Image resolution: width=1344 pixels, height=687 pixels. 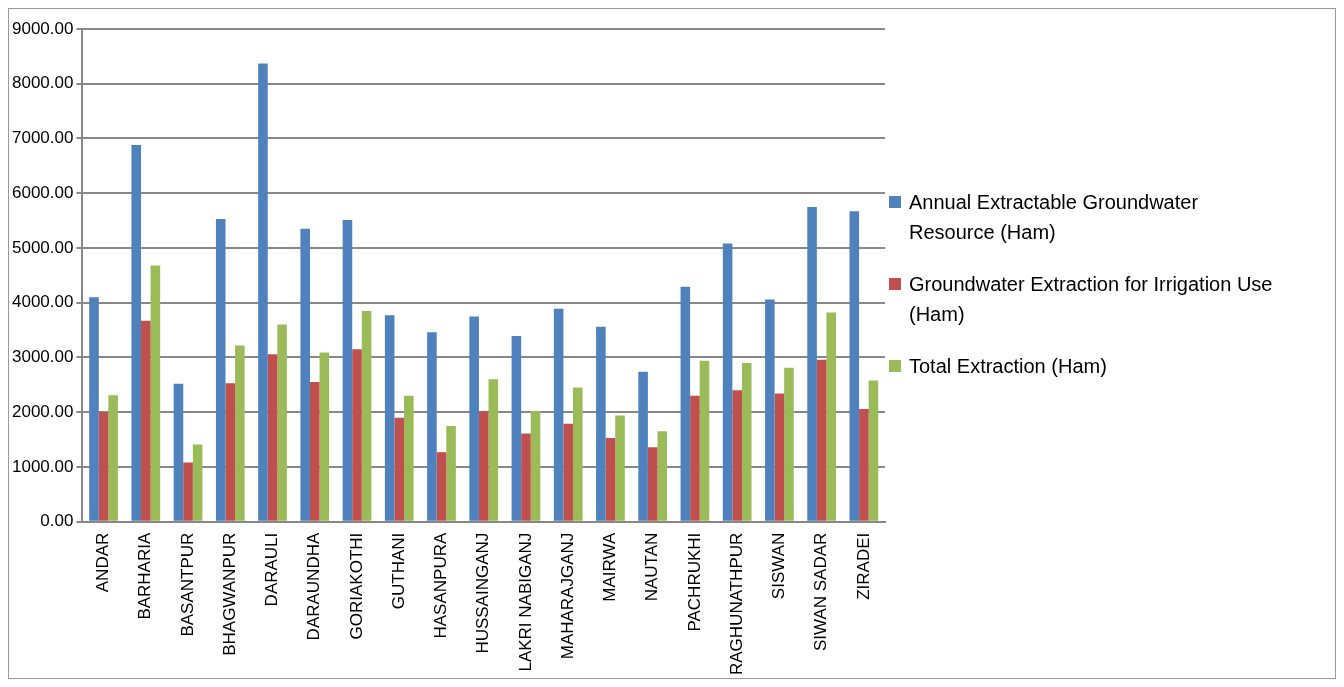 What do you see at coordinates (145, 576) in the screenshot?
I see `x-tick-label: BARHARIA` at bounding box center [145, 576].